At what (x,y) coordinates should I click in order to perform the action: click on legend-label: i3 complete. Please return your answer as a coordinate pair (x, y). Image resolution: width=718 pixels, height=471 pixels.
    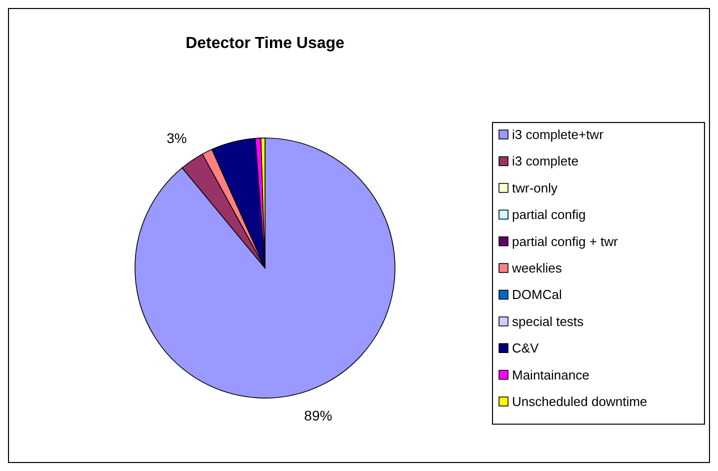
    Looking at the image, I should click on (545, 161).